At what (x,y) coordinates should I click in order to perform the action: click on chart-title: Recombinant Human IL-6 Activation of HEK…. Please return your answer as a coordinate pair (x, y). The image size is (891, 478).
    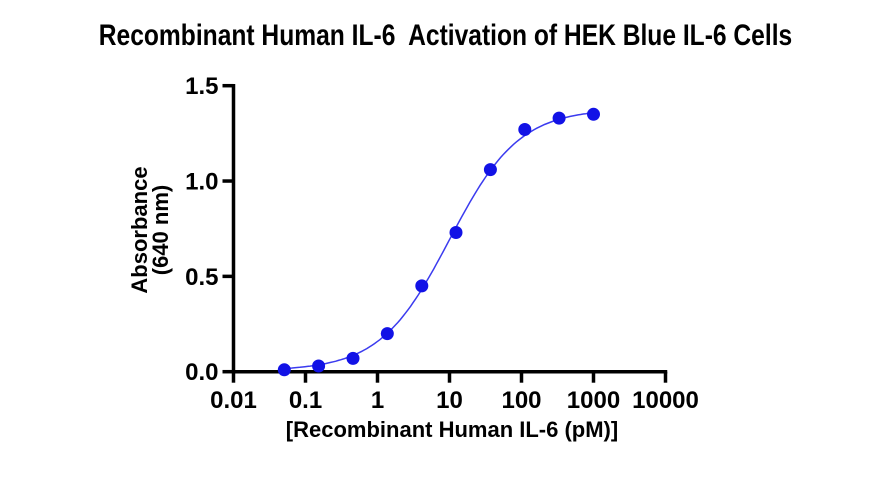
    Looking at the image, I should click on (445, 35).